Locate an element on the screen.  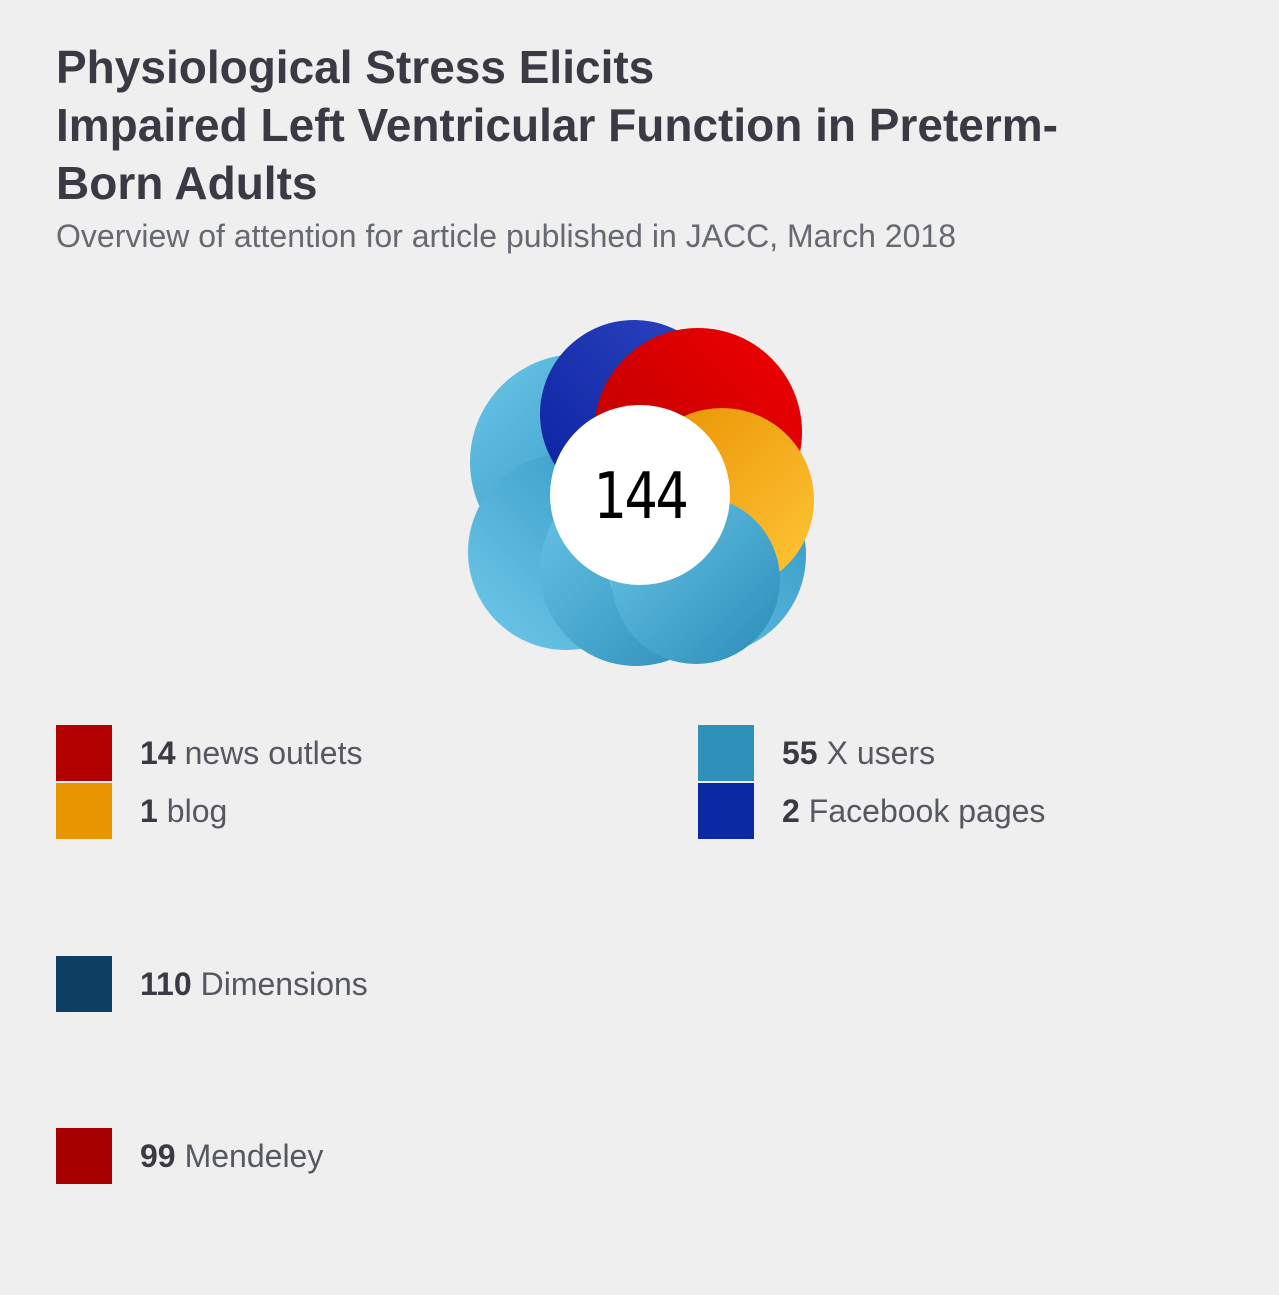
mendeley-count: 99 is located at coordinates (158, 1155).